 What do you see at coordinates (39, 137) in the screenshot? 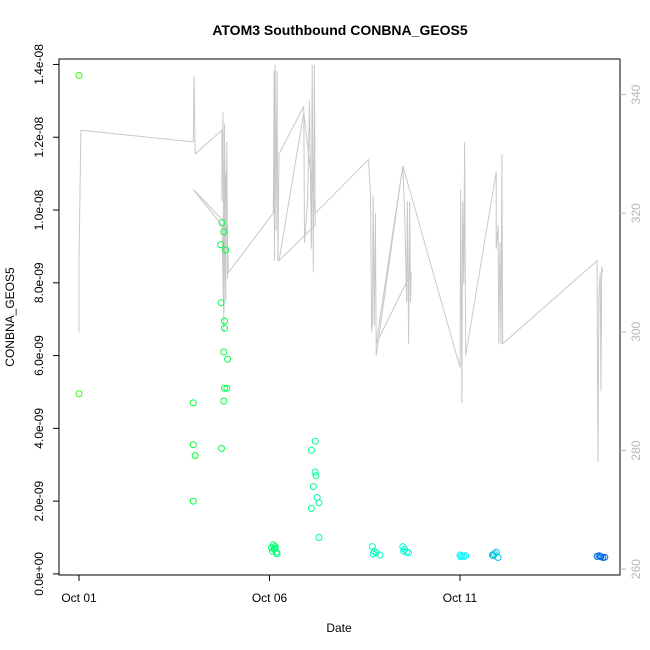
I see `y-tick-label: 1.2e-08` at bounding box center [39, 137].